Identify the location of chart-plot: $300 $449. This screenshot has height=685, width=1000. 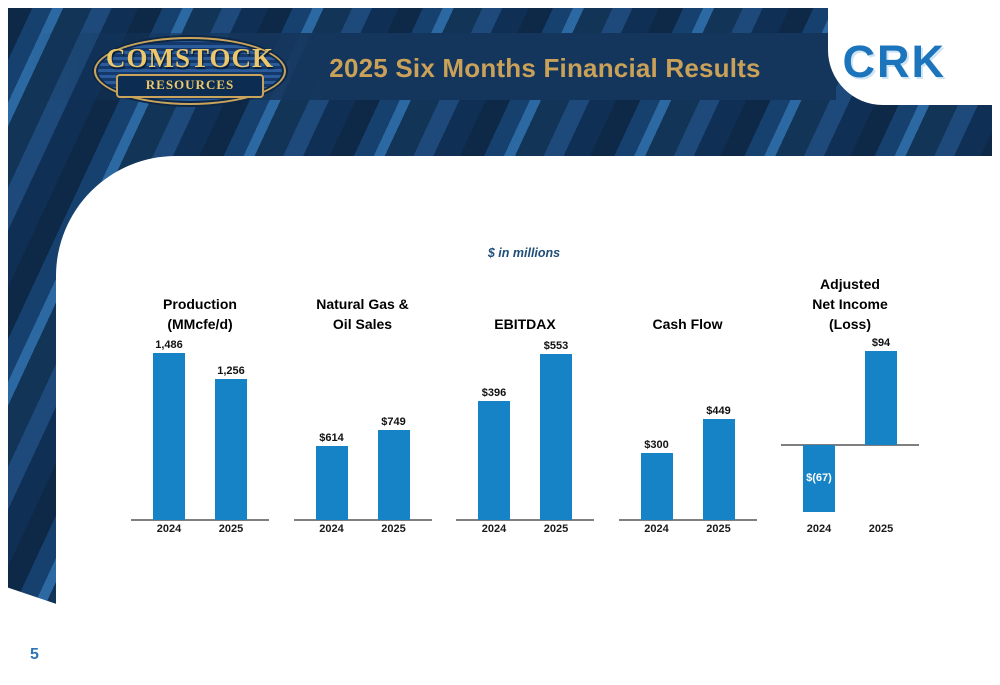
(687, 430).